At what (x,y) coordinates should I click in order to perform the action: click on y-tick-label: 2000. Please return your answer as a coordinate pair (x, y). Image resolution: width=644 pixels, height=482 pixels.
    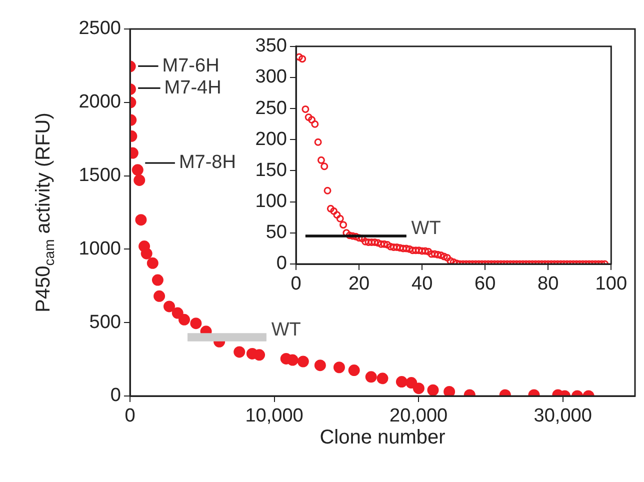
    Looking at the image, I should click on (99, 102).